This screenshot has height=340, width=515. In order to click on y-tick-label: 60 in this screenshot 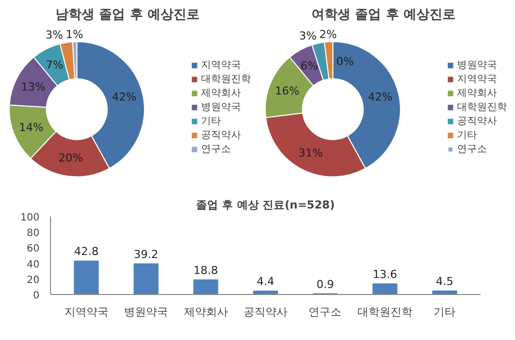, I will do `click(33, 249)`.